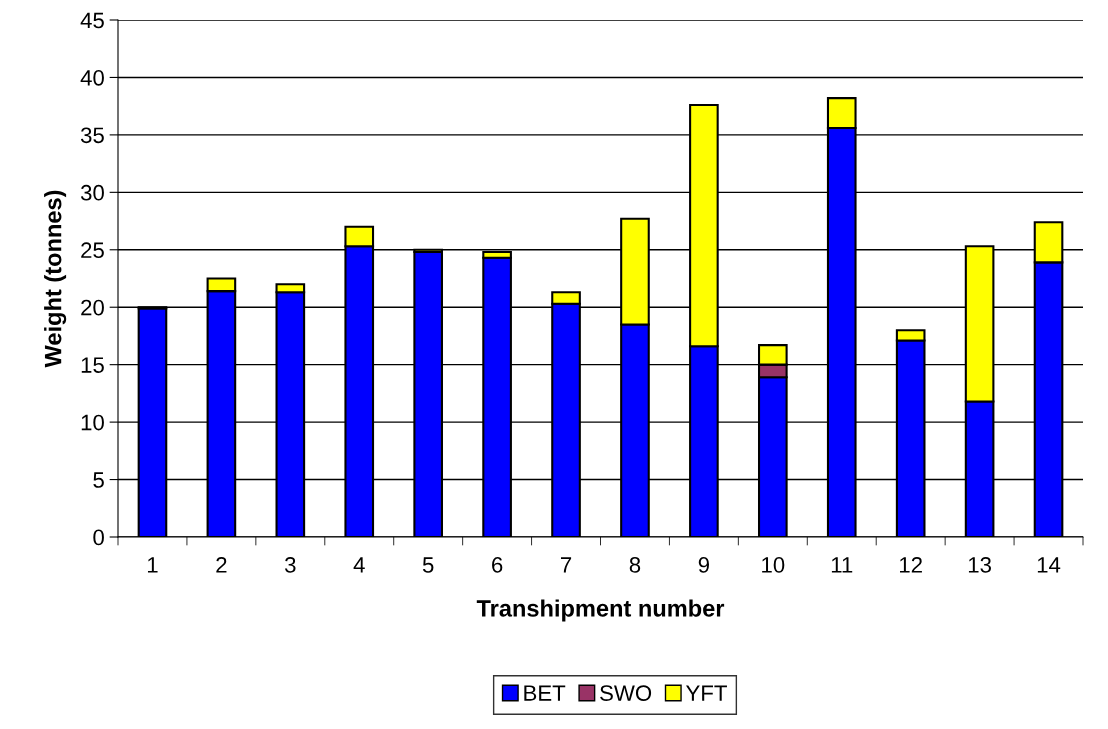 Image resolution: width=1108 pixels, height=729 pixels. I want to click on y-tick-label: 25, so click(92, 250).